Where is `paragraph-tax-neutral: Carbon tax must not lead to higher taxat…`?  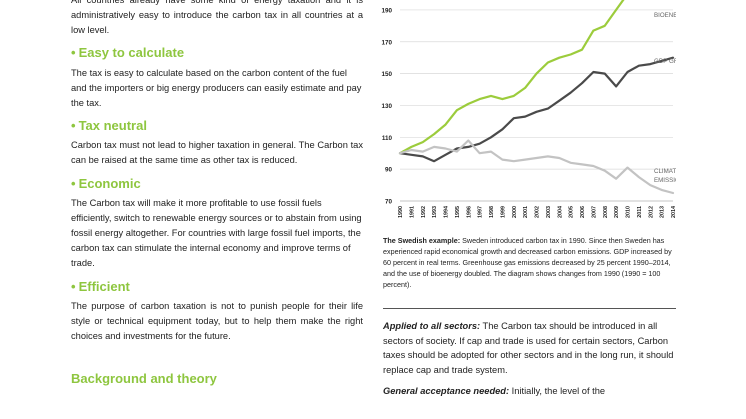 paragraph-tax-neutral: Carbon tax must not lead to higher taxat… is located at coordinates (217, 153).